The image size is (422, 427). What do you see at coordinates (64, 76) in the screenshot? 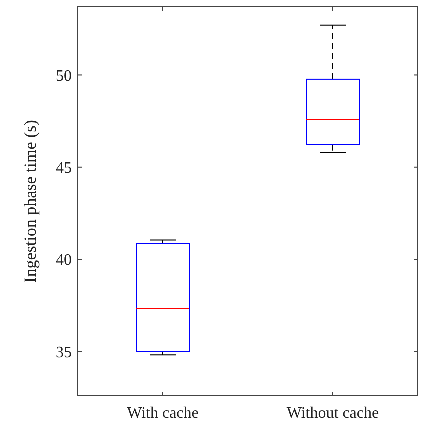
I see `y-tick-label: 50` at bounding box center [64, 76].